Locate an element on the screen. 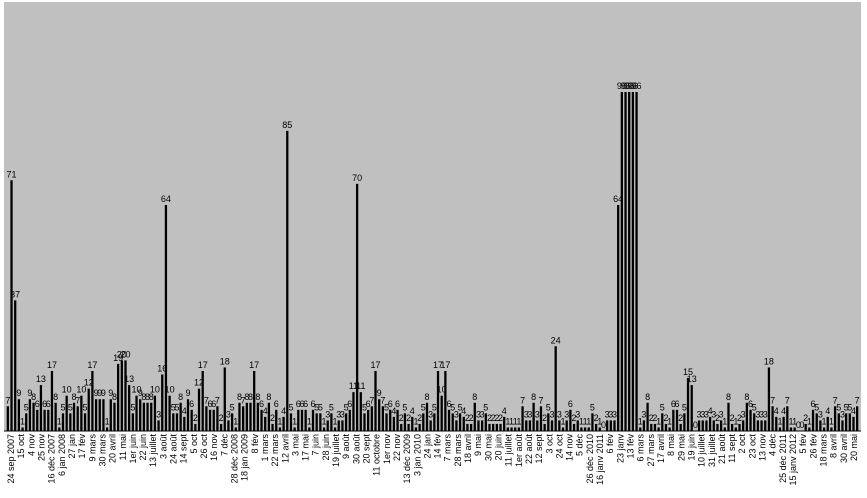 The width and height of the screenshot is (867, 498). data-label: 0 is located at coordinates (798, 425).